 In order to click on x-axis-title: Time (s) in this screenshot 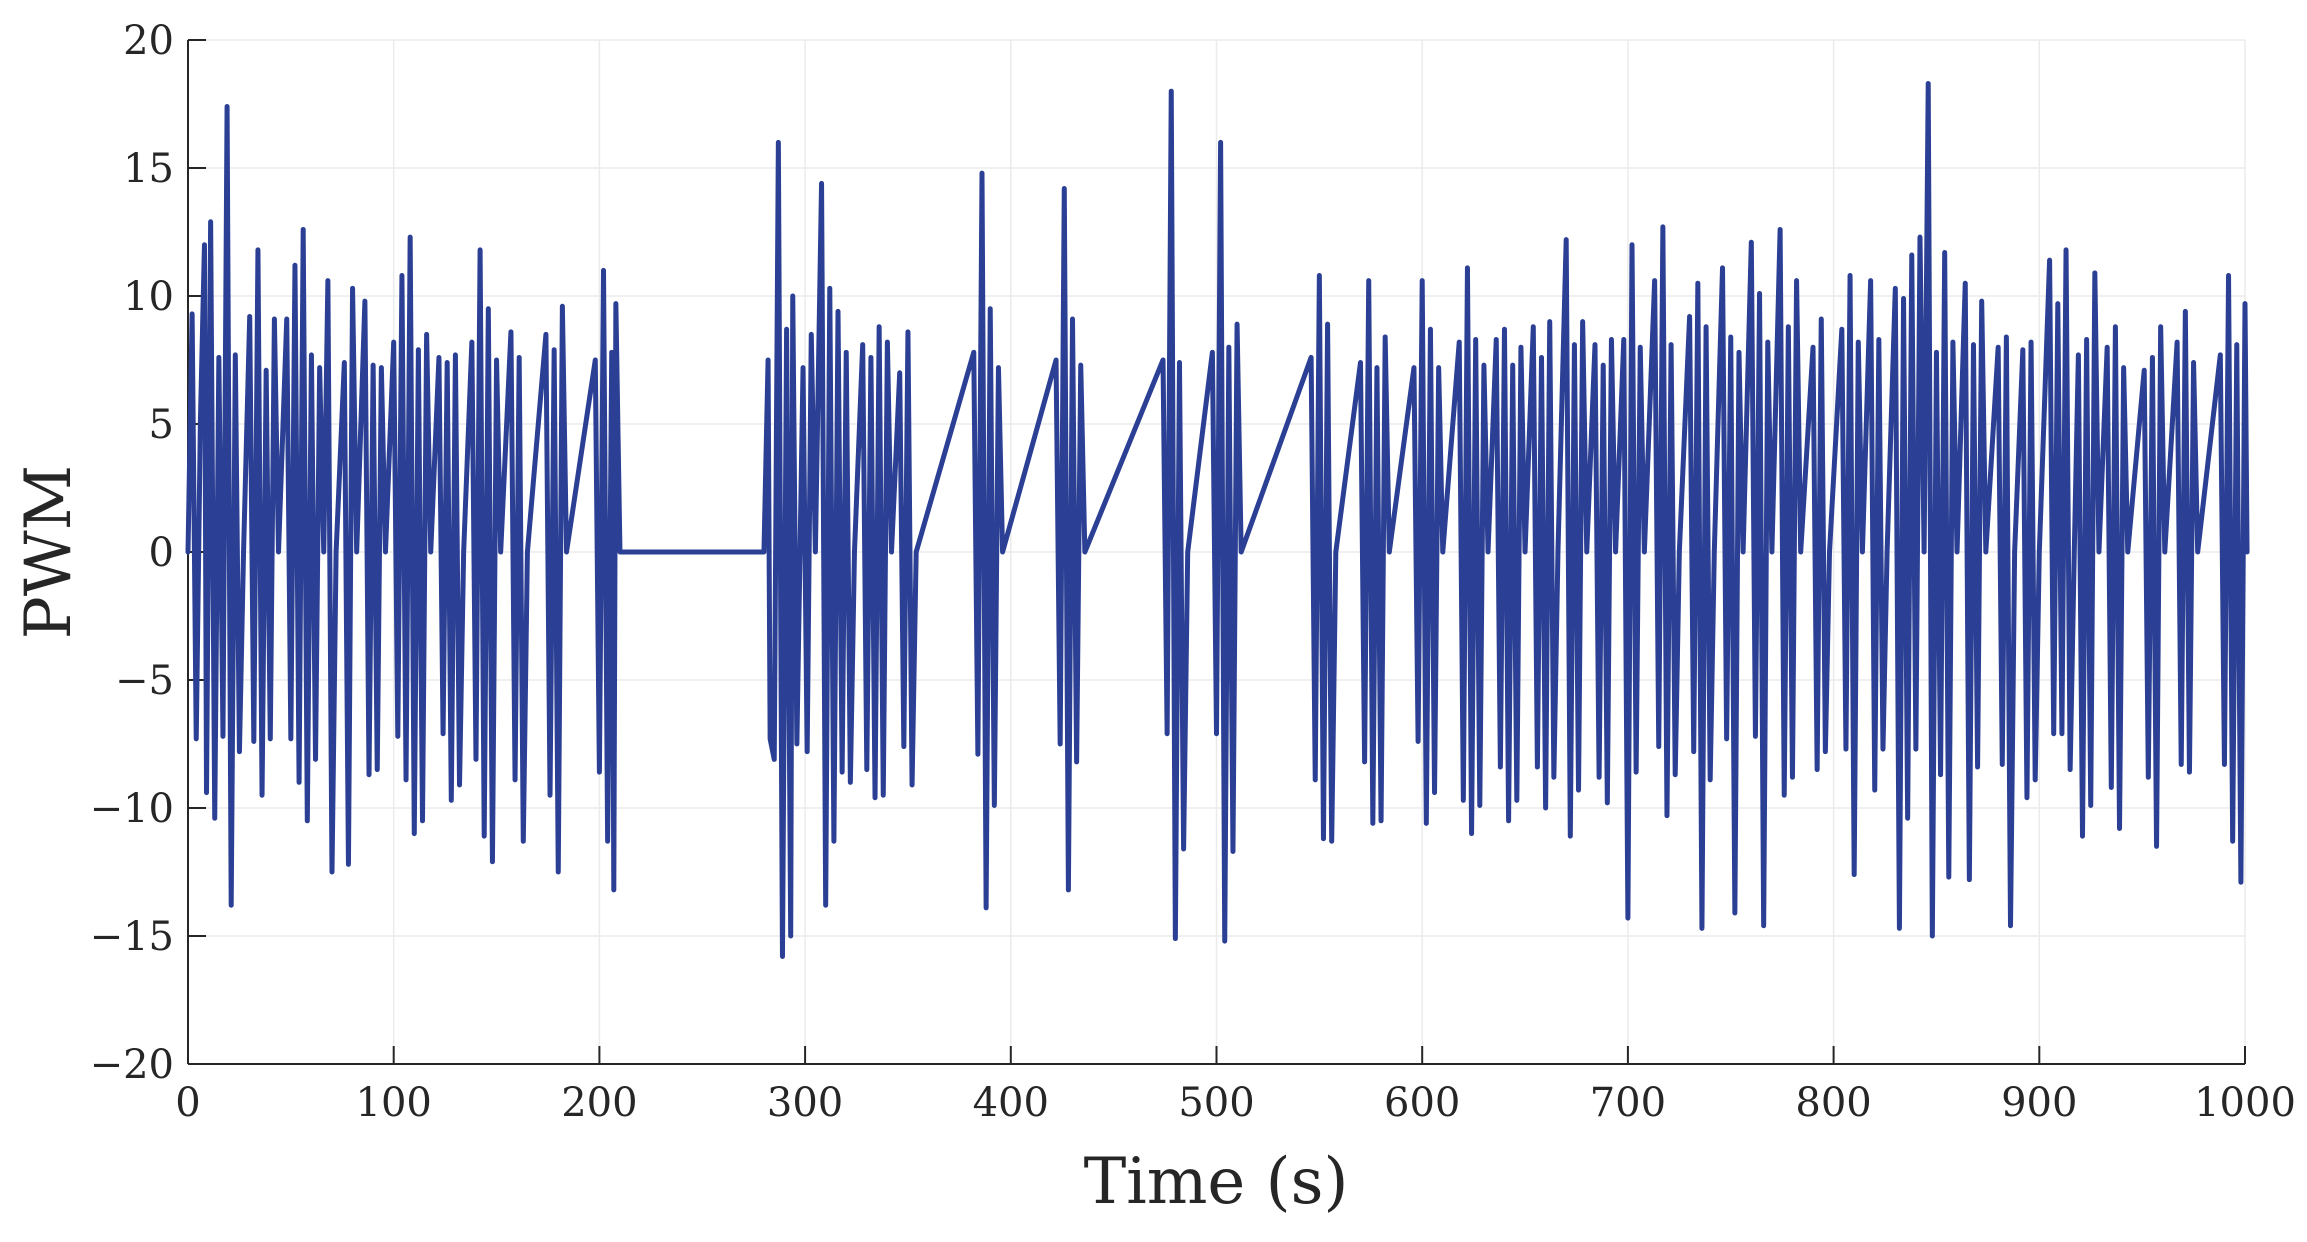, I will do `click(1216, 1182)`.